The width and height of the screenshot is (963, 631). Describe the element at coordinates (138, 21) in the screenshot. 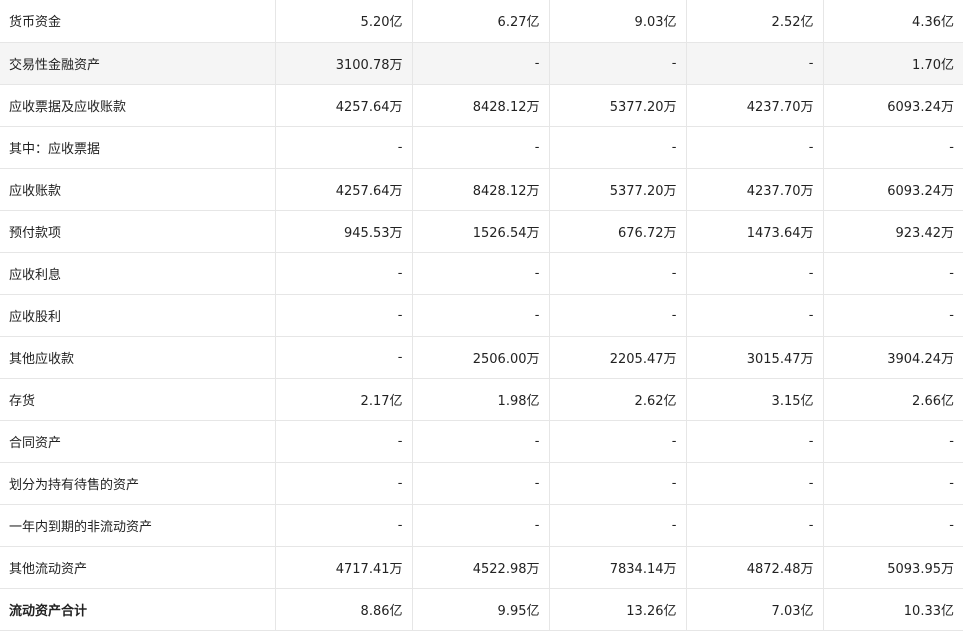

I see `row-label: 货币资金` at that location.